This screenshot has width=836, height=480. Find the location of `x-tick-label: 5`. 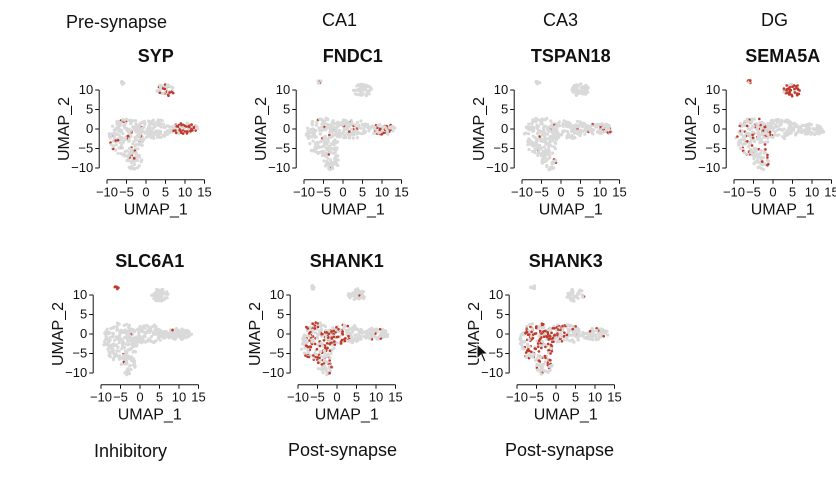

x-tick-label: 5 is located at coordinates (356, 397).